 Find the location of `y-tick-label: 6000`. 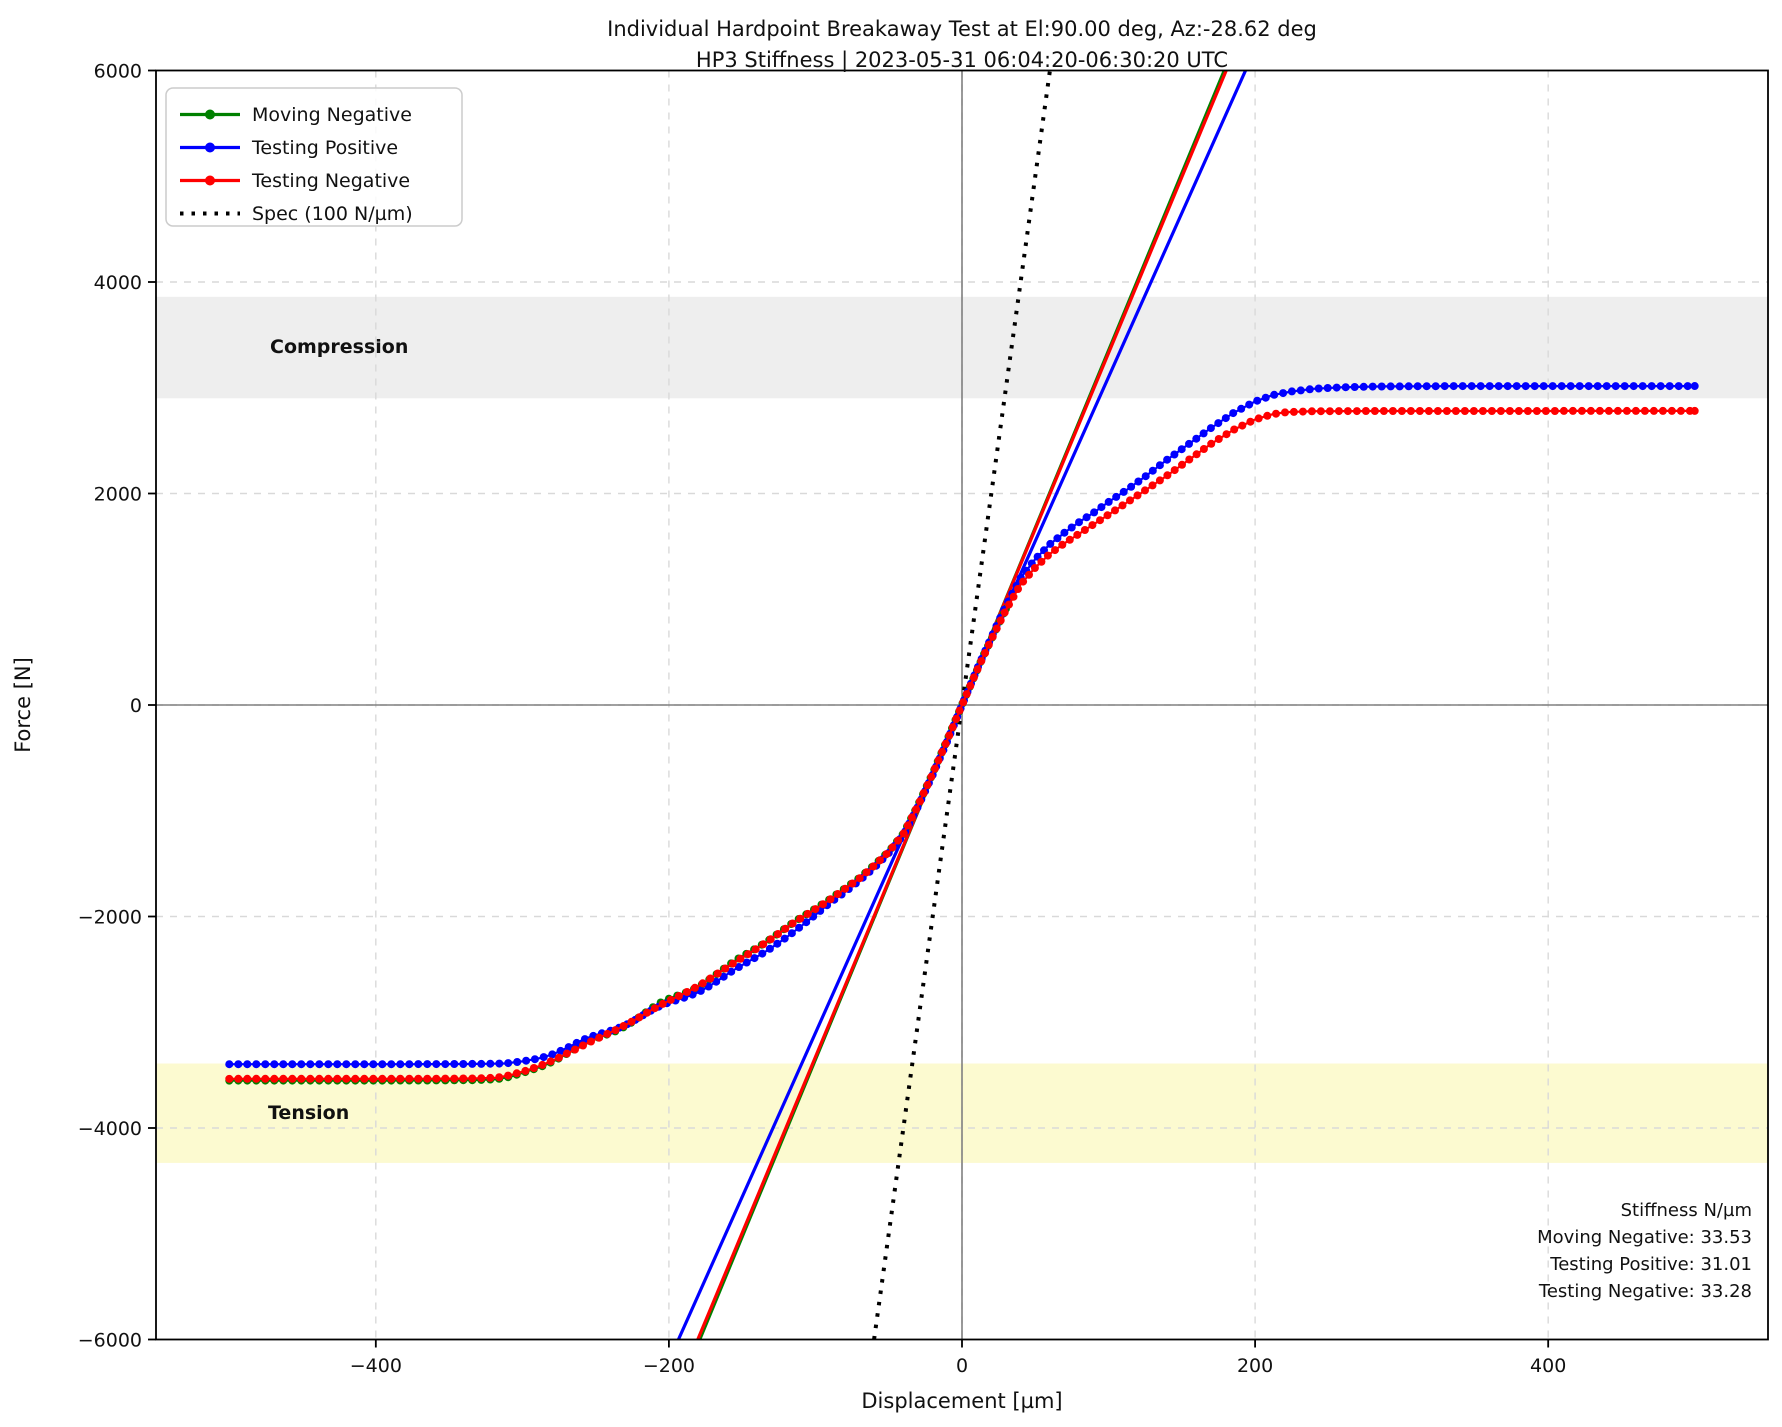

y-tick-label: 6000 is located at coordinates (118, 72).